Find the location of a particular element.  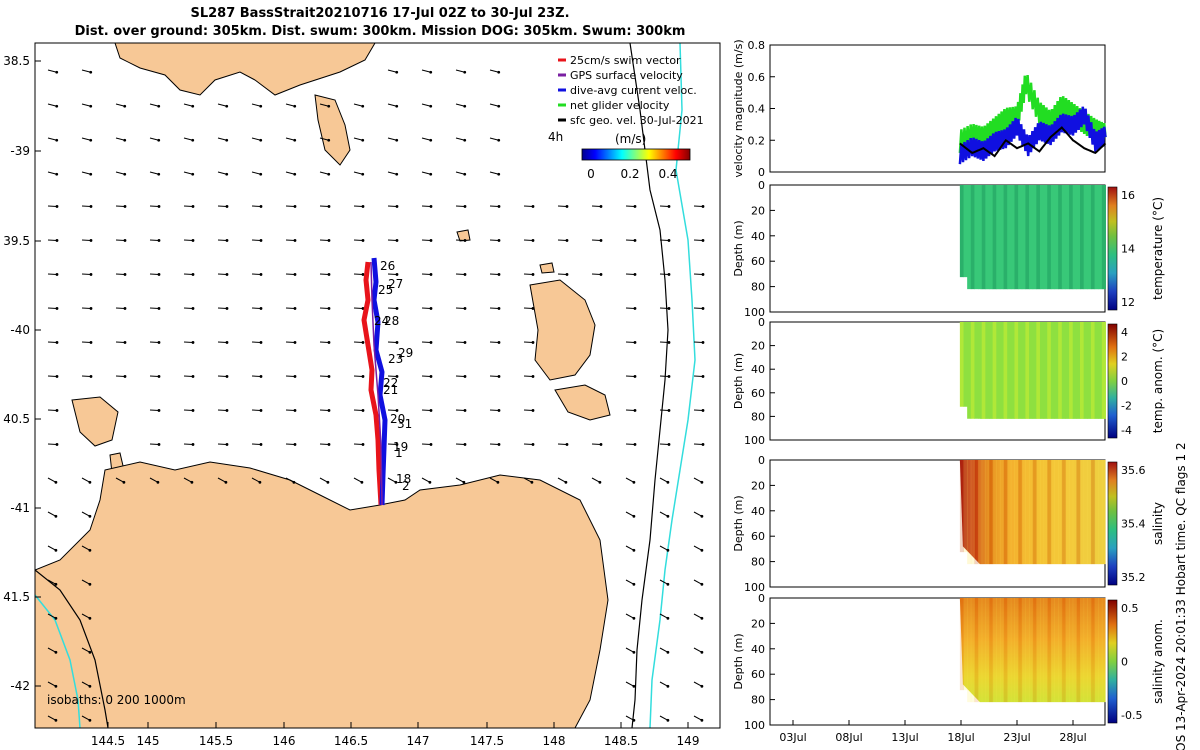

depth-ylabel: Depth (m) is located at coordinates (738, 523).